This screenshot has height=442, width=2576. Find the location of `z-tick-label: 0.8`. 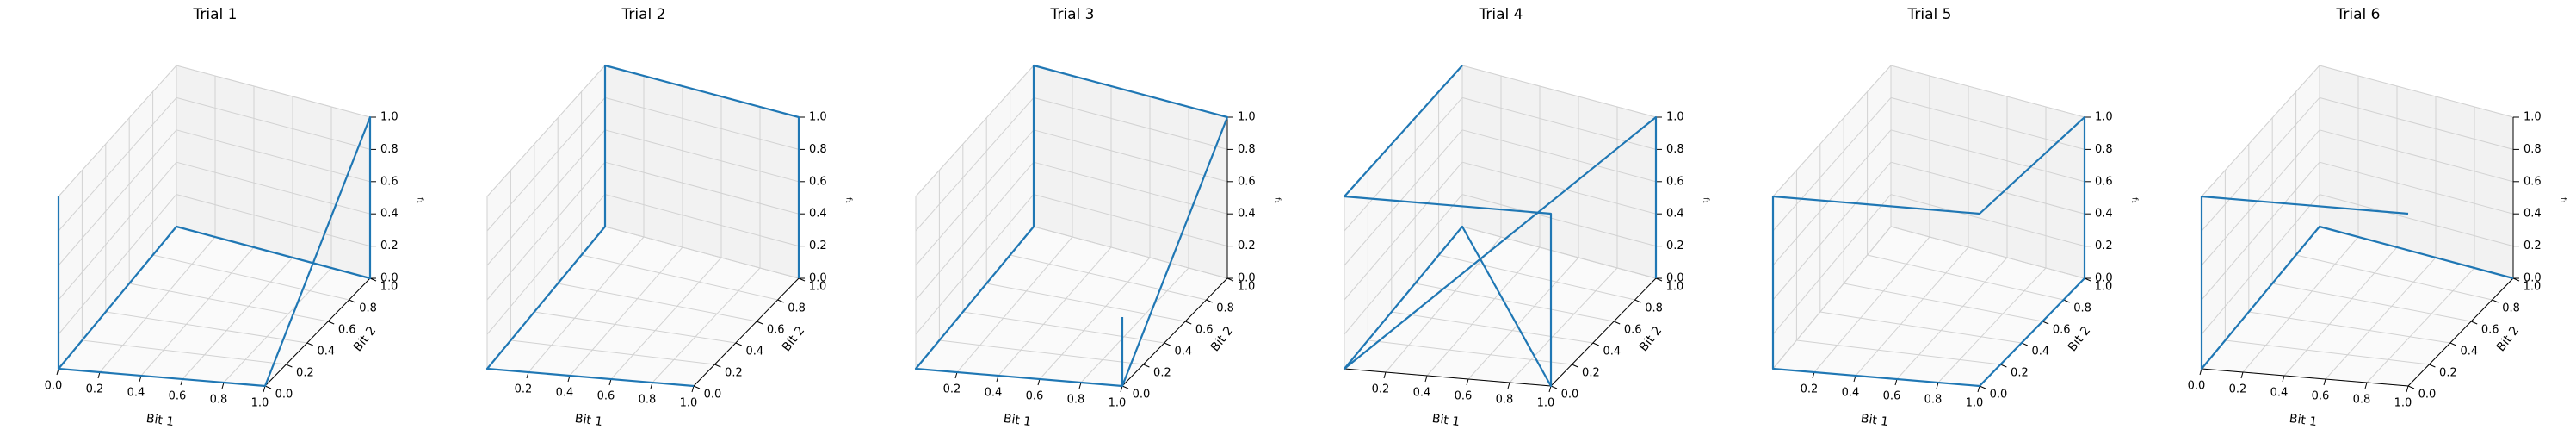

z-tick-label: 0.8 is located at coordinates (389, 149).